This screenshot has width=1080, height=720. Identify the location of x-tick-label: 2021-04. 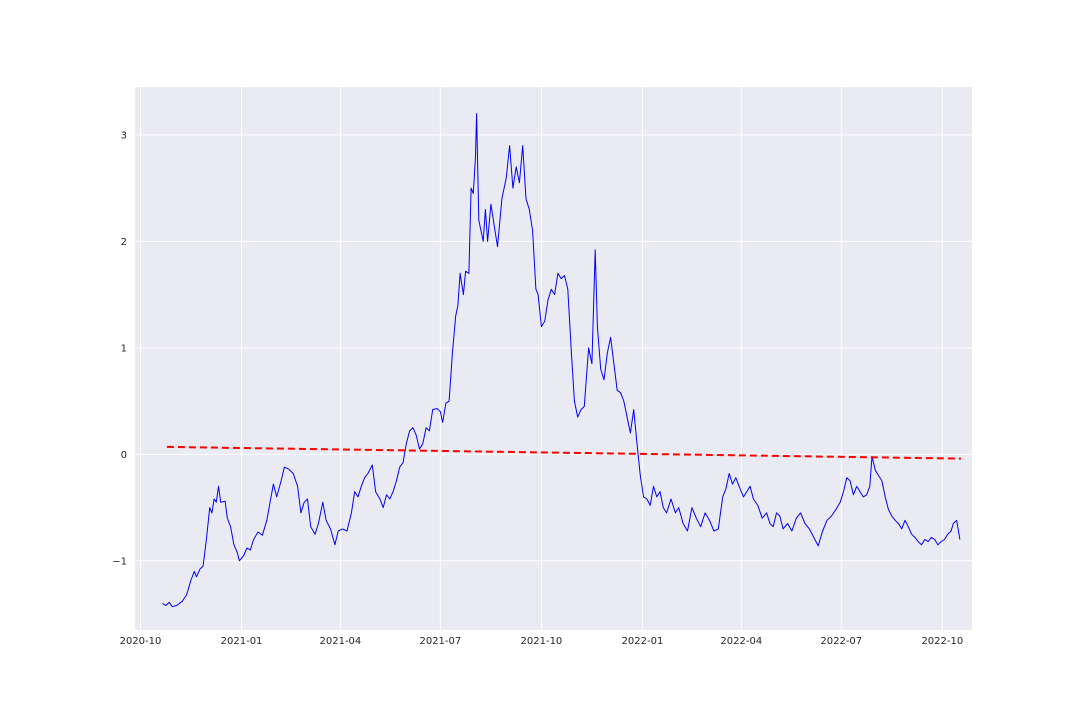
(341, 641).